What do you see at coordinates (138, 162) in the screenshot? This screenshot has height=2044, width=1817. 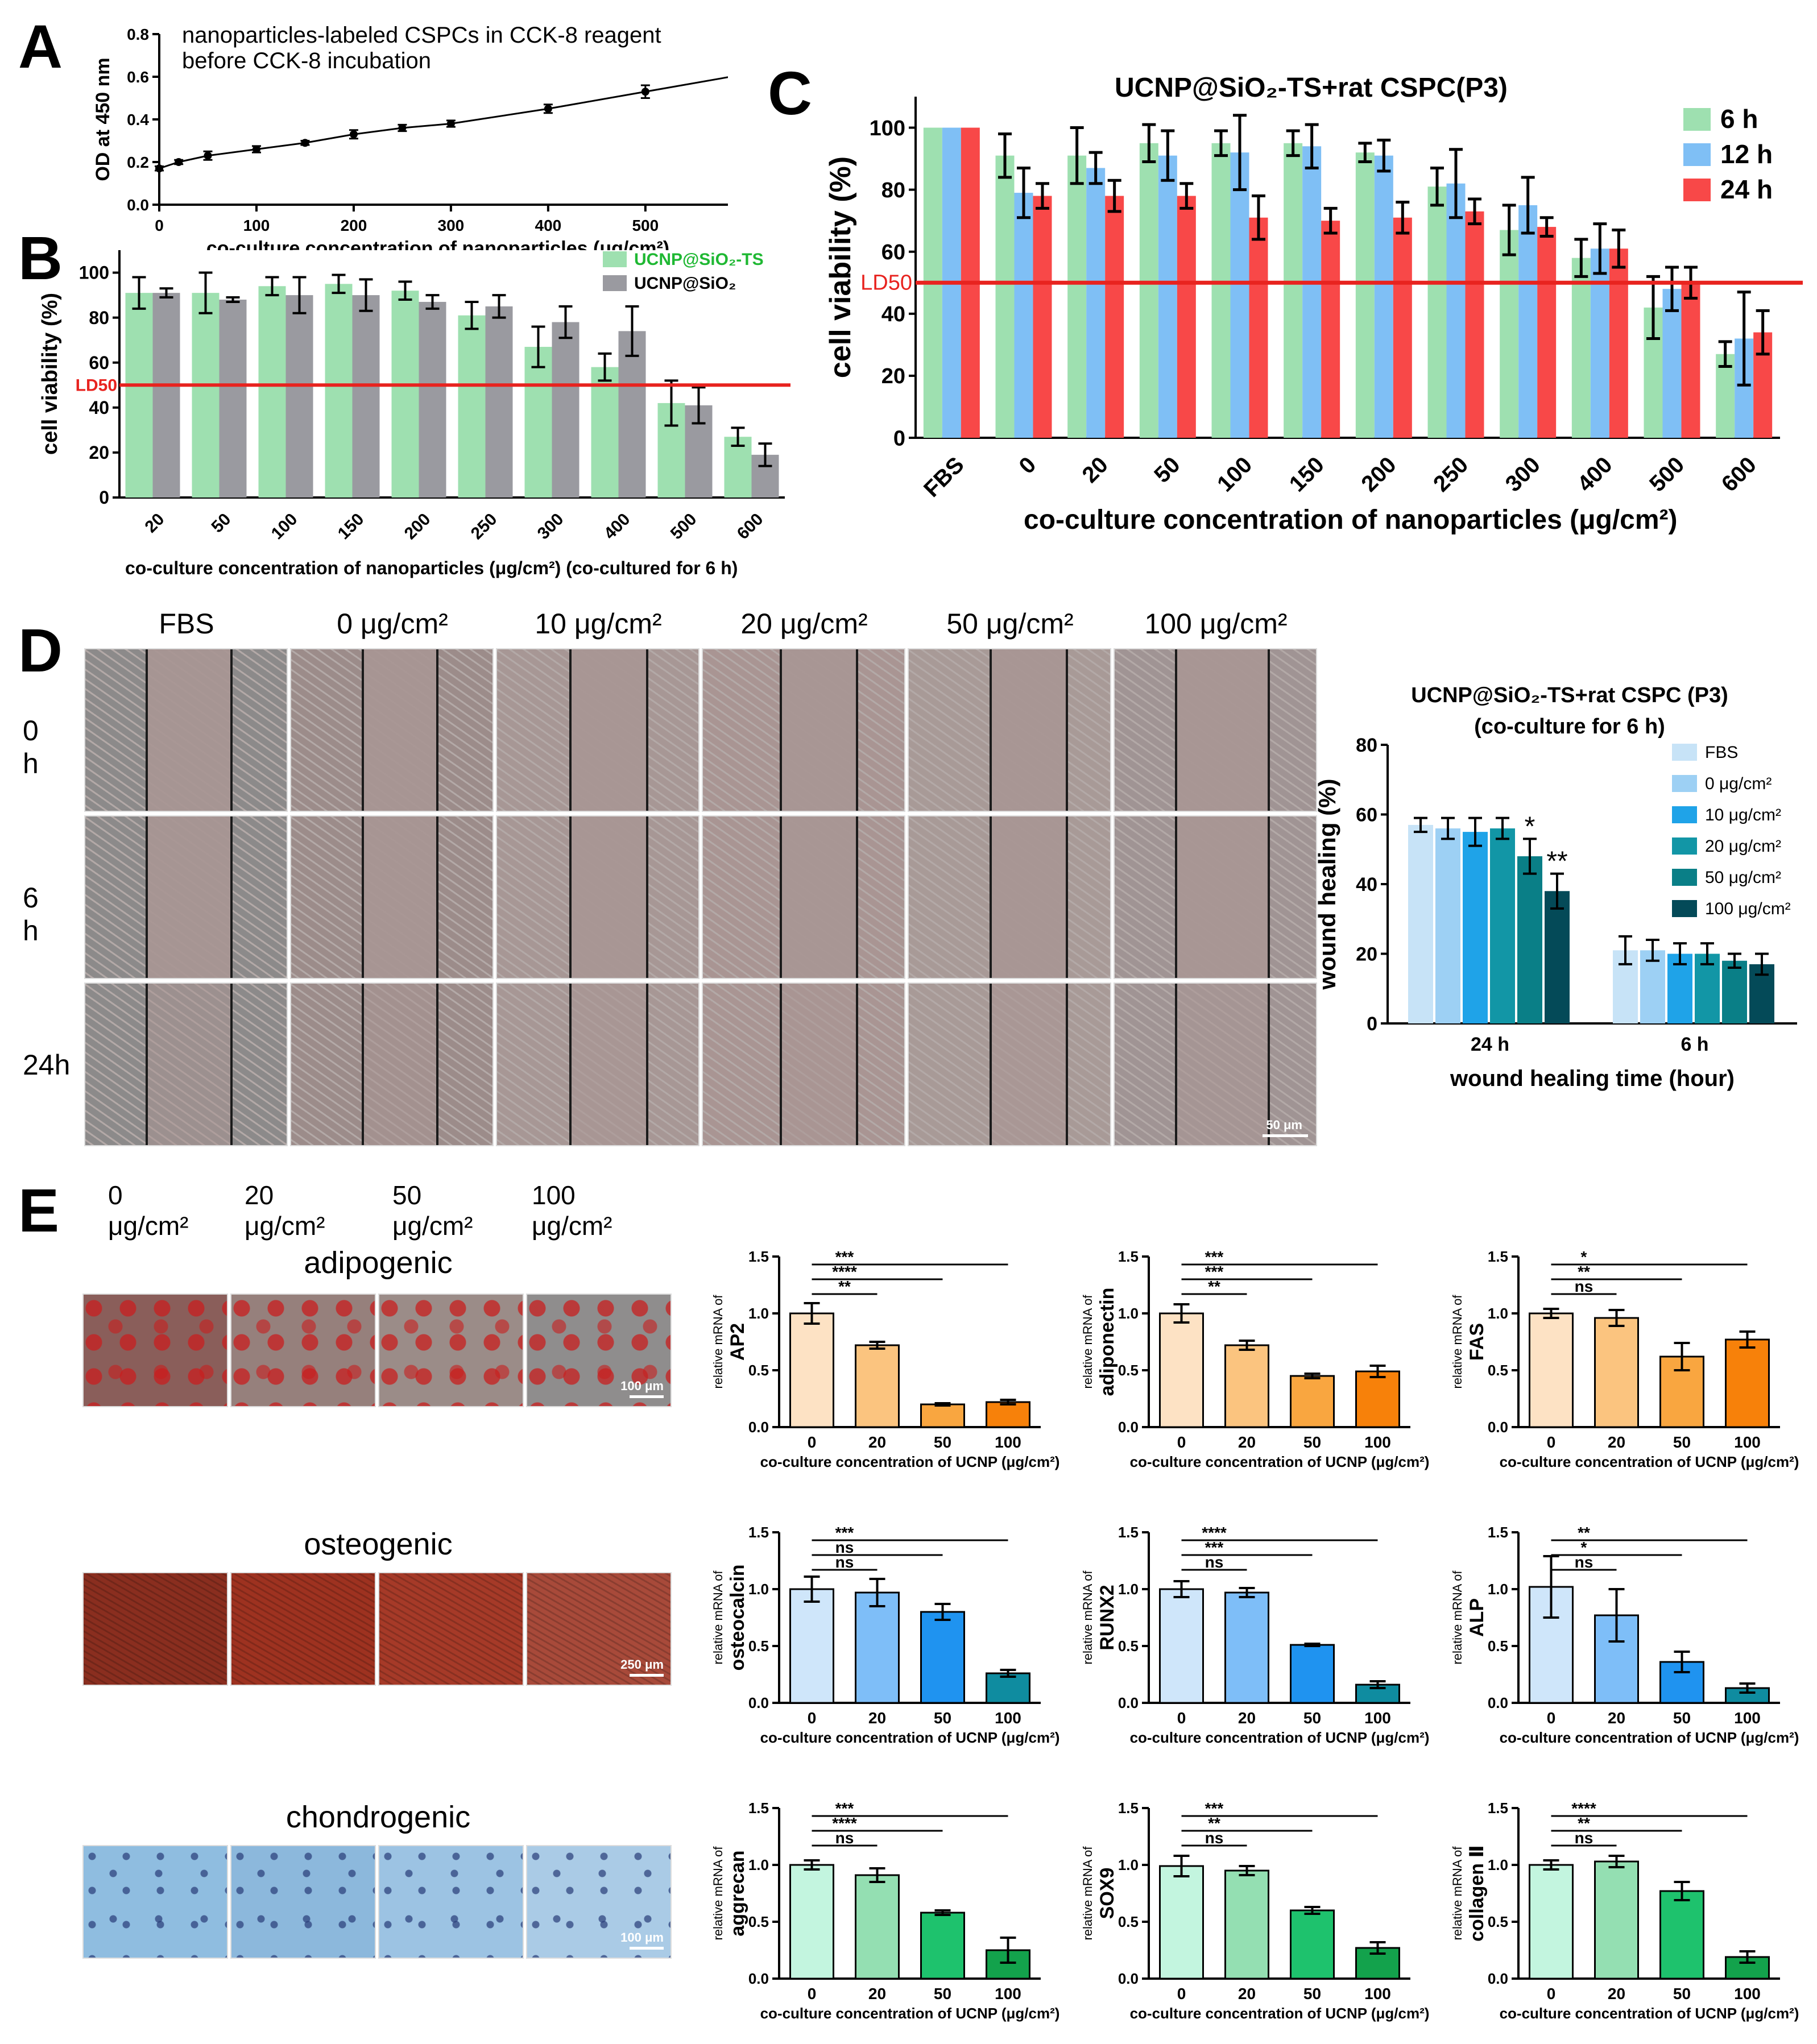 I see `y-tick-label: 0.2` at bounding box center [138, 162].